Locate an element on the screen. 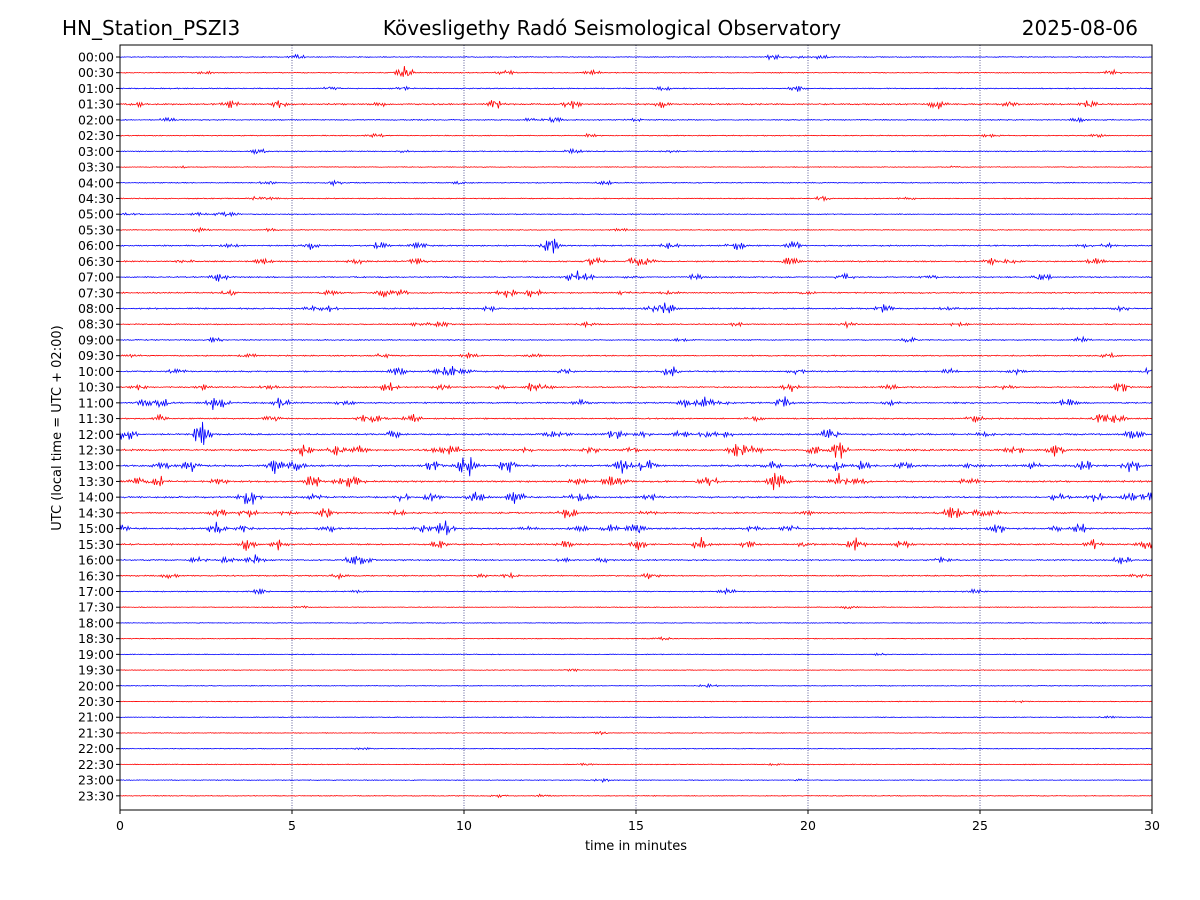 This screenshot has height=900, width=1200. y-tick-label: 11:00 is located at coordinates (96, 402).